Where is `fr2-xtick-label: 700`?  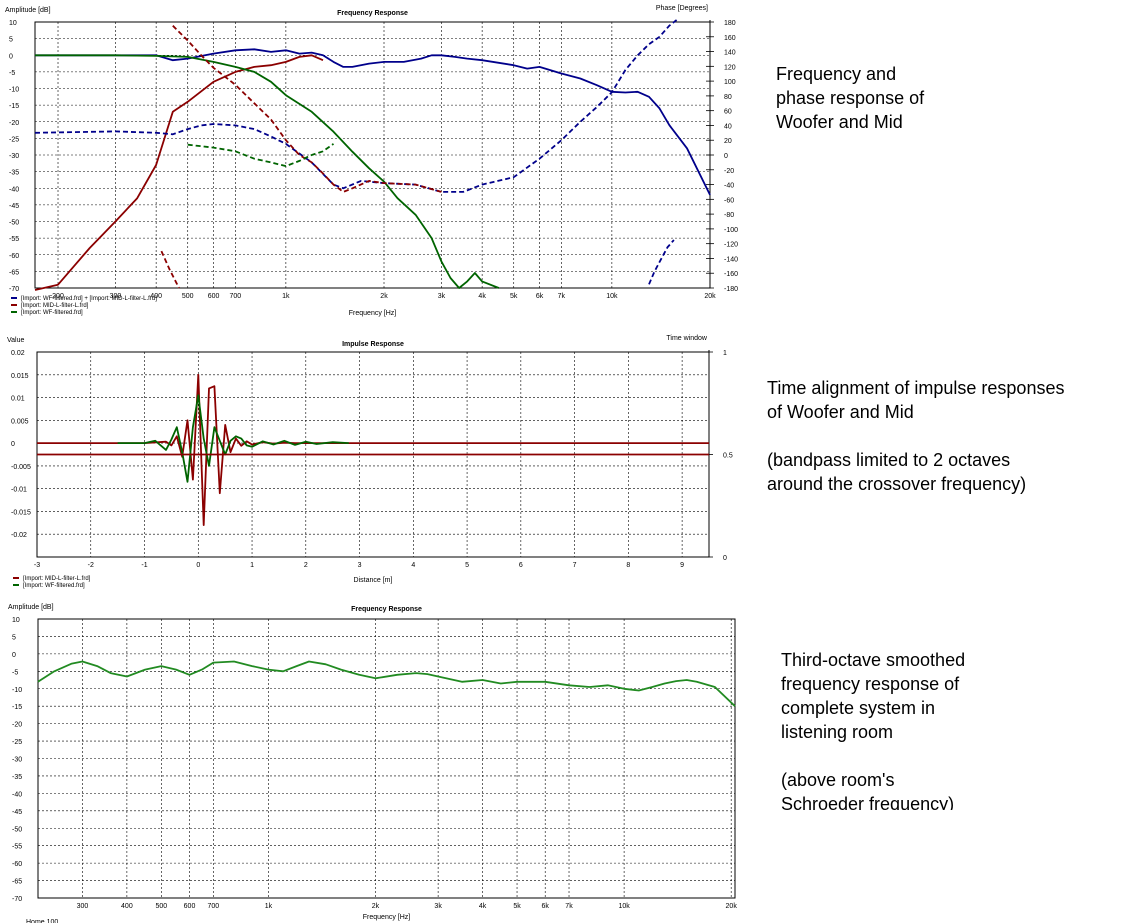 fr2-xtick-label: 700 is located at coordinates (213, 906).